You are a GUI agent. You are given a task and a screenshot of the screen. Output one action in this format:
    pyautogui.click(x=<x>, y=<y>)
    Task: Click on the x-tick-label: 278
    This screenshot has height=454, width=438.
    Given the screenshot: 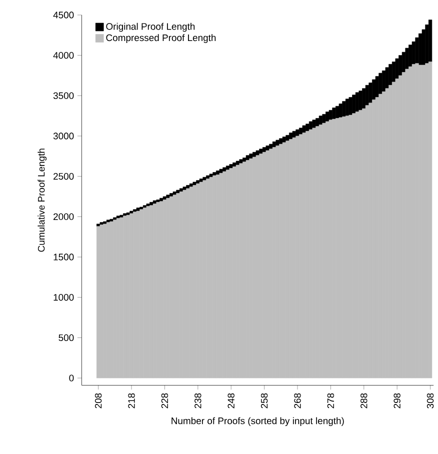 What is the action you would take?
    pyautogui.click(x=330, y=400)
    